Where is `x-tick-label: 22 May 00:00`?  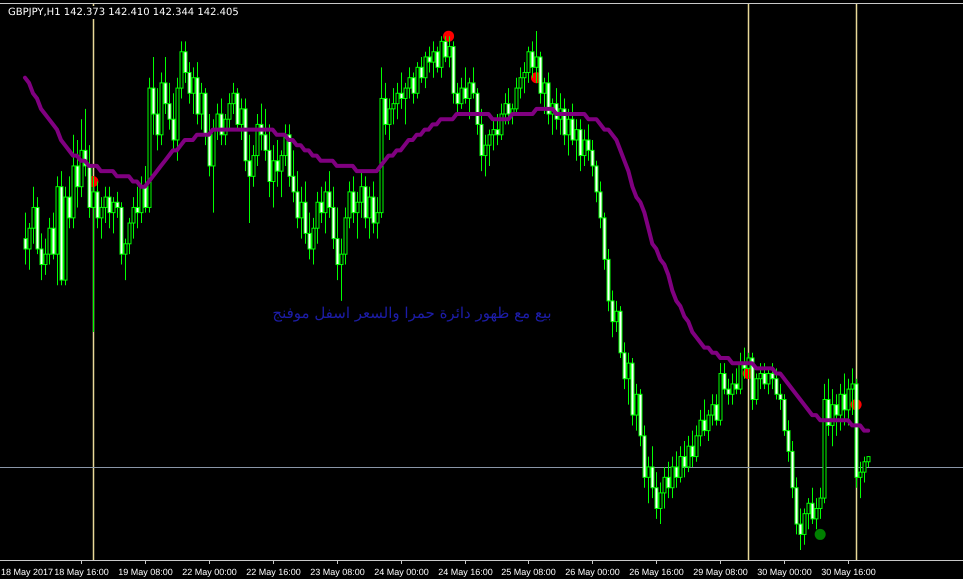 x-tick-label: 22 May 00:00 is located at coordinates (209, 572).